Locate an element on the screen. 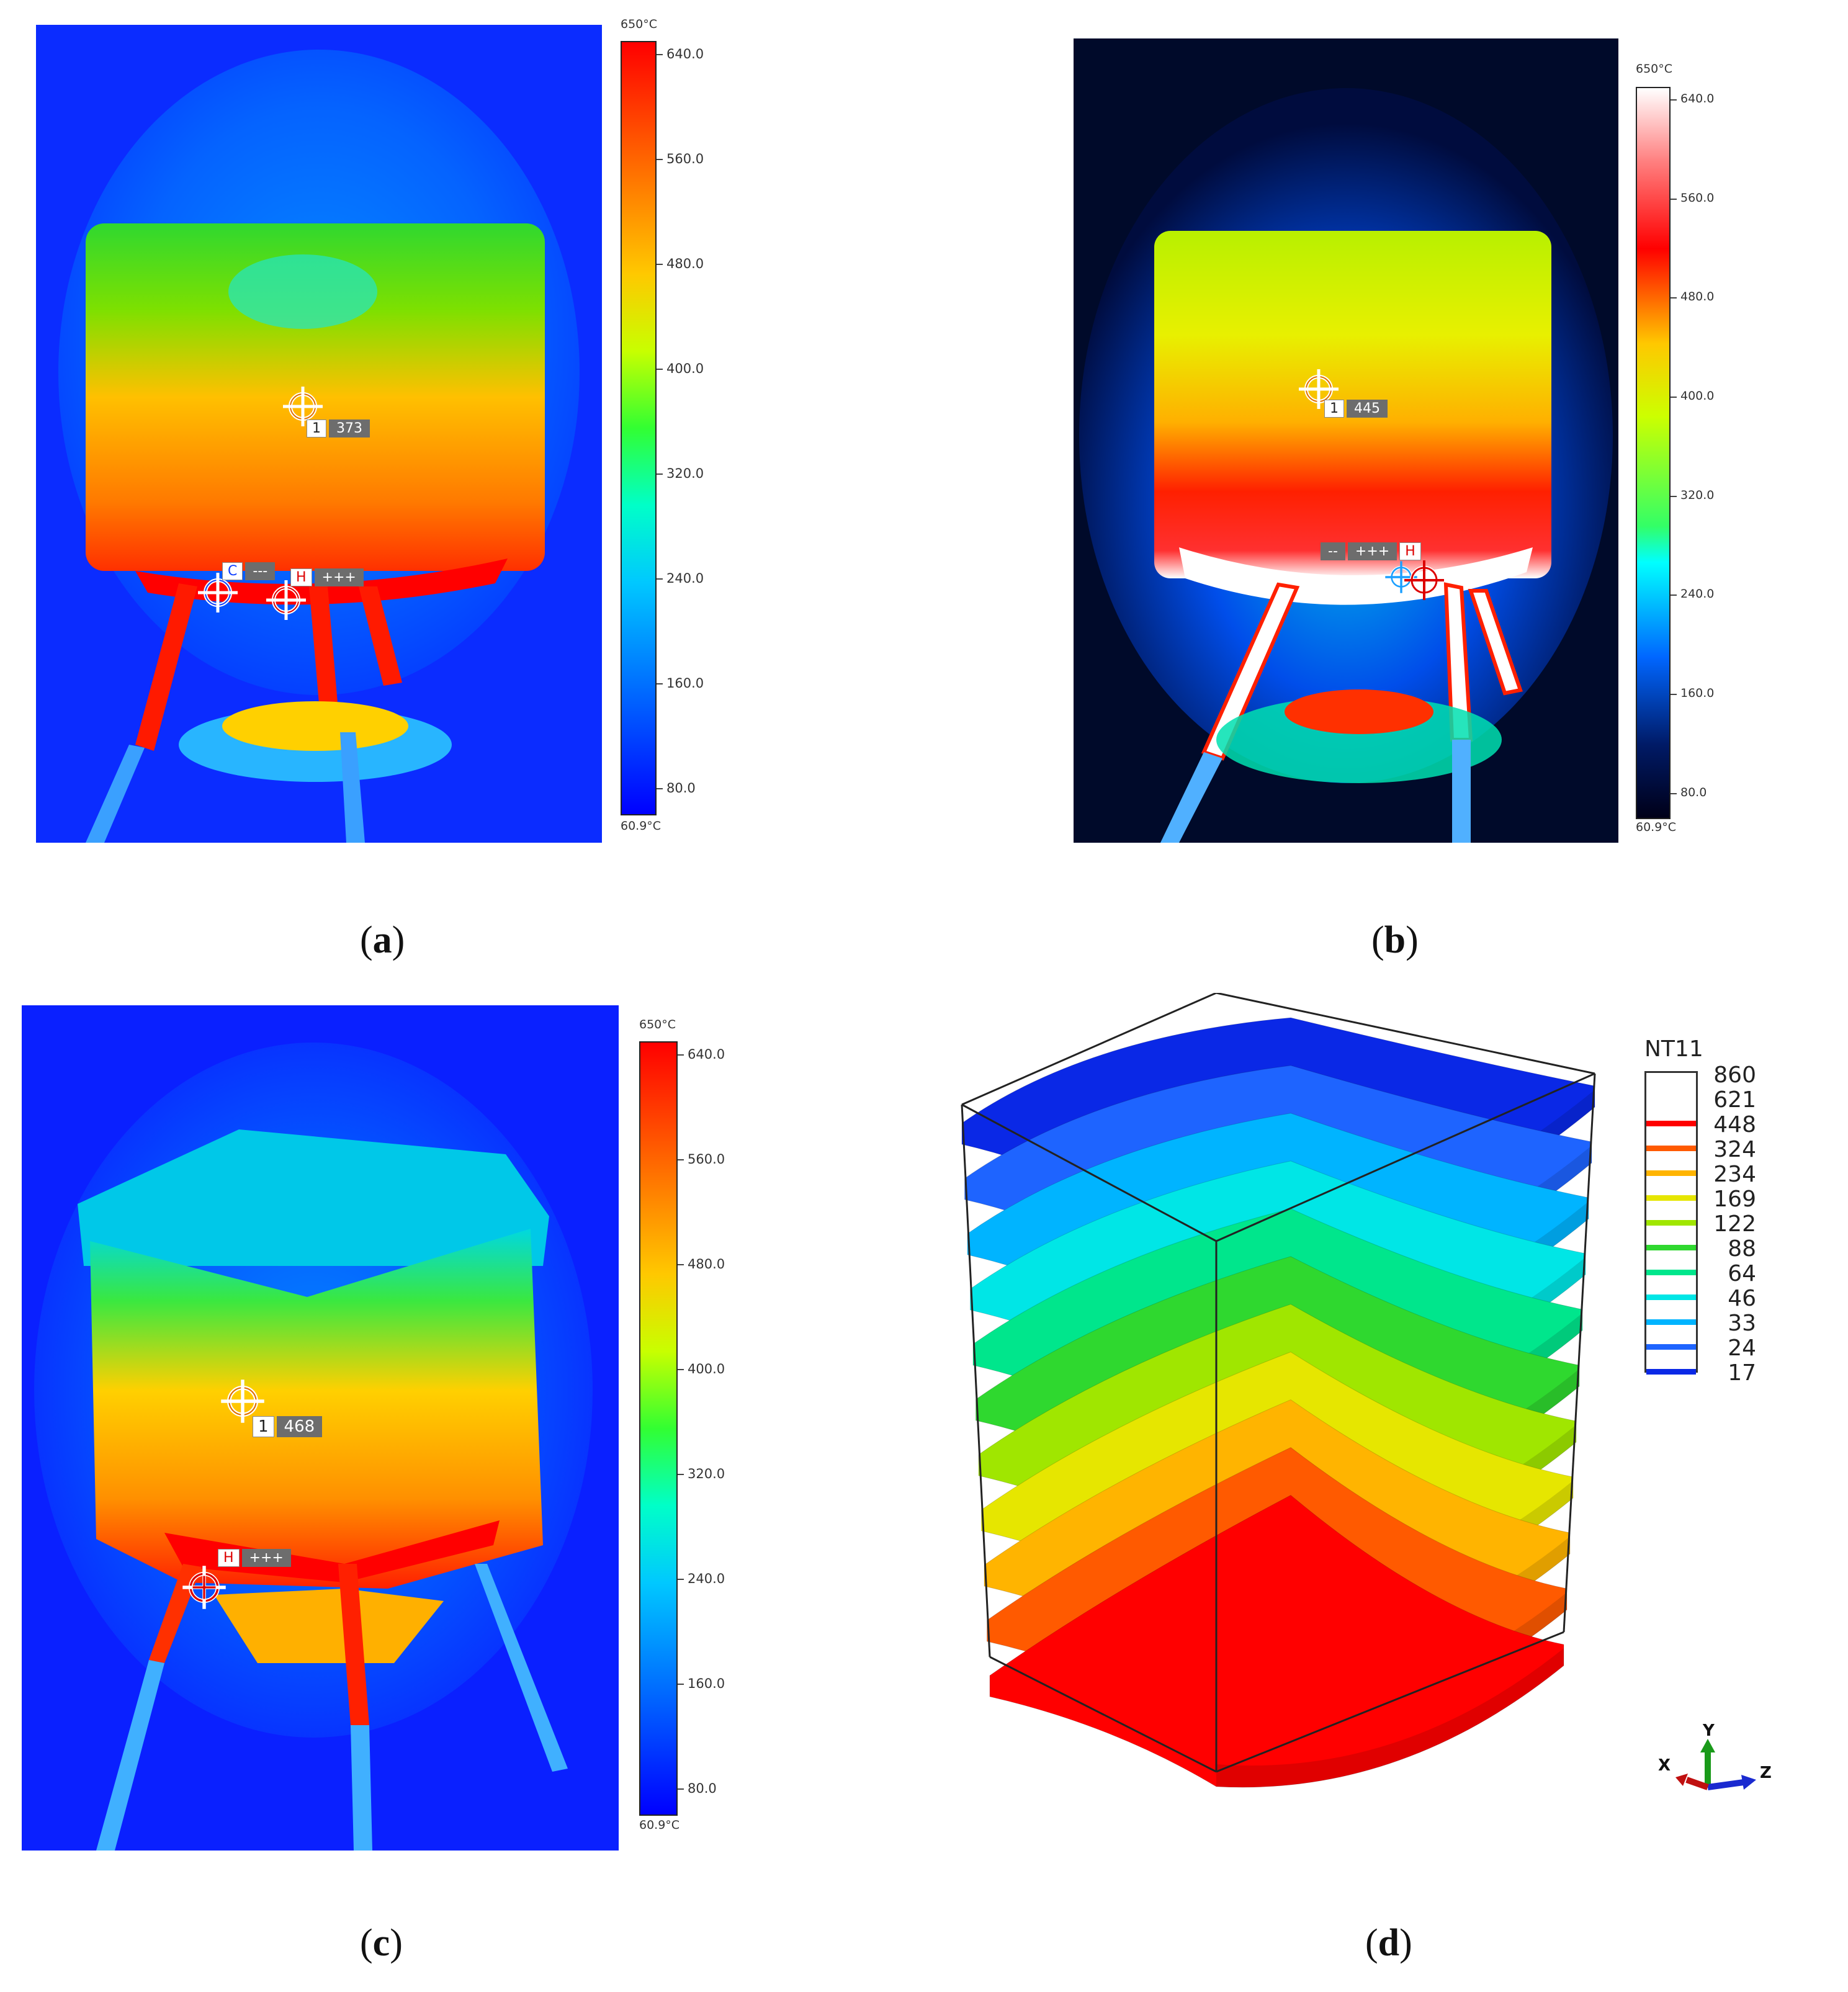 This screenshot has width=1848, height=1992. scale-tick-label: 320.0 is located at coordinates (706, 1474).